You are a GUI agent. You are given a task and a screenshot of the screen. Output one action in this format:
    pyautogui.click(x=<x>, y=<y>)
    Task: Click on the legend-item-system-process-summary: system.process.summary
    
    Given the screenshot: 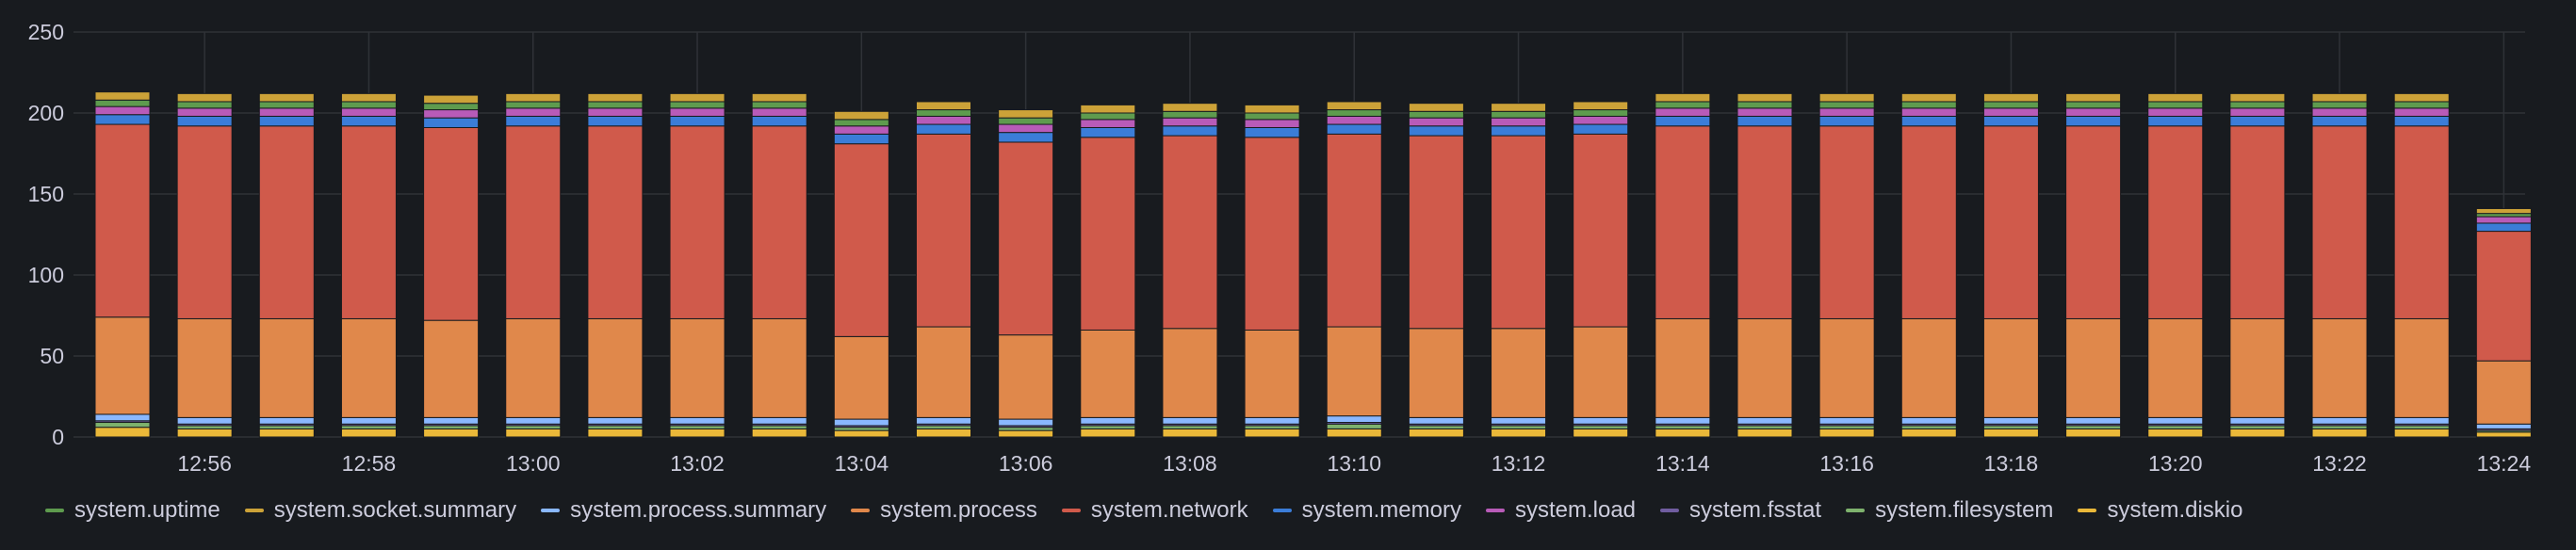 What is the action you would take?
    pyautogui.click(x=683, y=510)
    